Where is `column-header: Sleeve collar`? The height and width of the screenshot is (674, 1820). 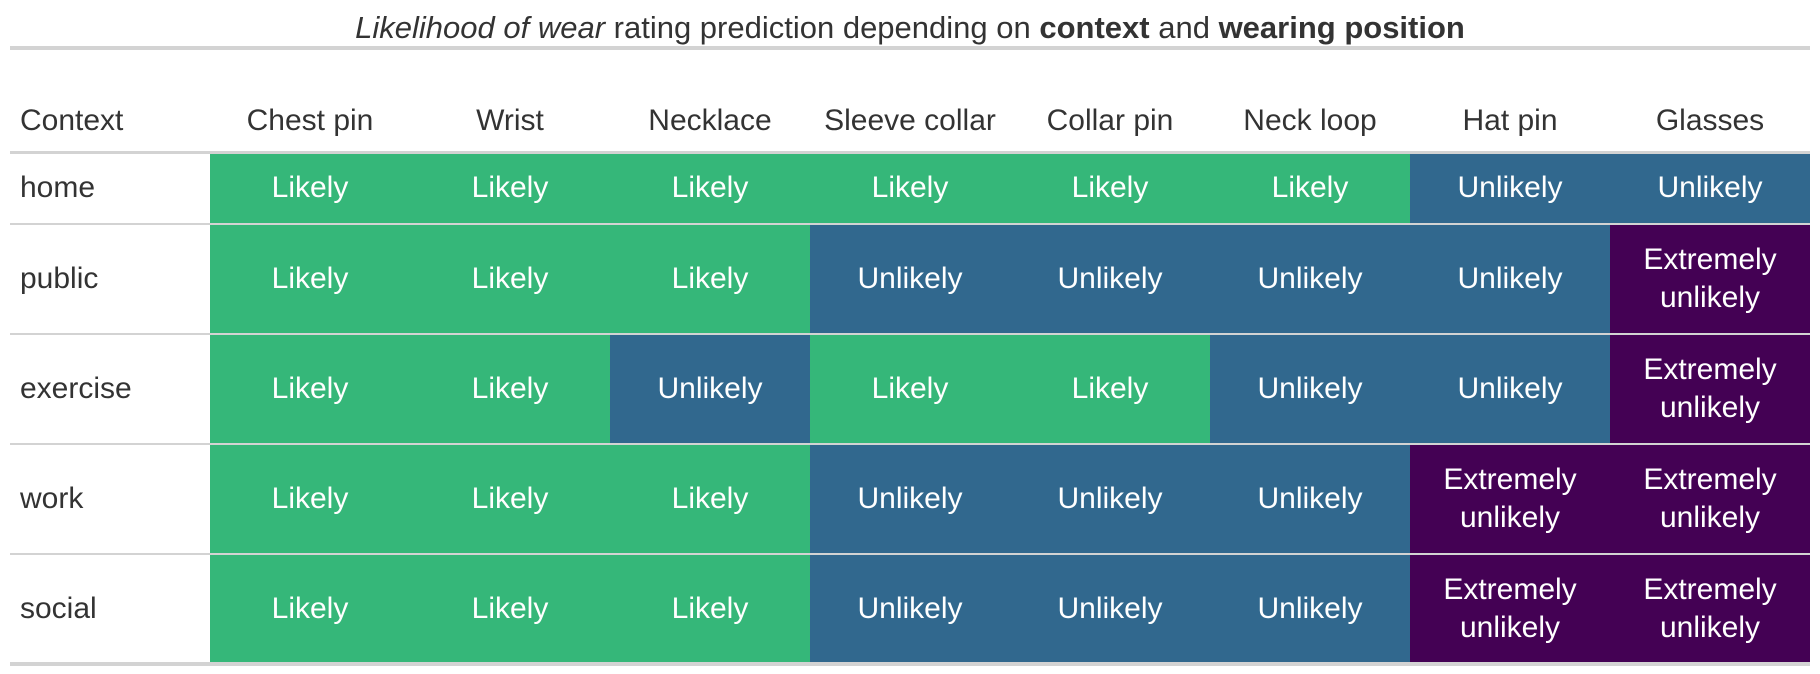
column-header: Sleeve collar is located at coordinates (910, 100).